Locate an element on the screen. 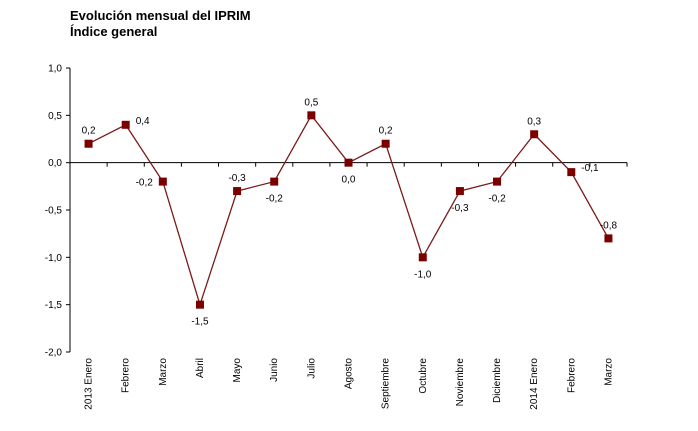 This screenshot has height=431, width=698. x-tick-label: Agosto is located at coordinates (349, 374).